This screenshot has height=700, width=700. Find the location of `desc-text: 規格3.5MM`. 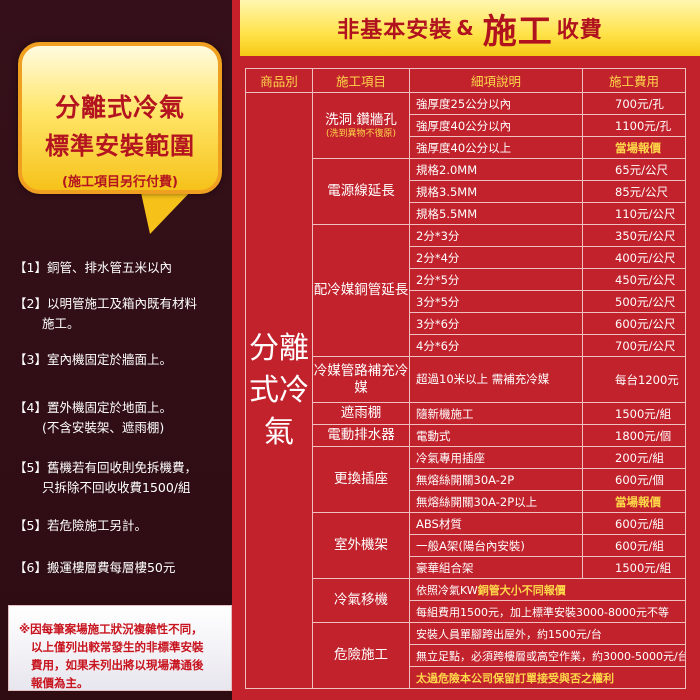

desc-text: 規格3.5MM is located at coordinates (447, 191).